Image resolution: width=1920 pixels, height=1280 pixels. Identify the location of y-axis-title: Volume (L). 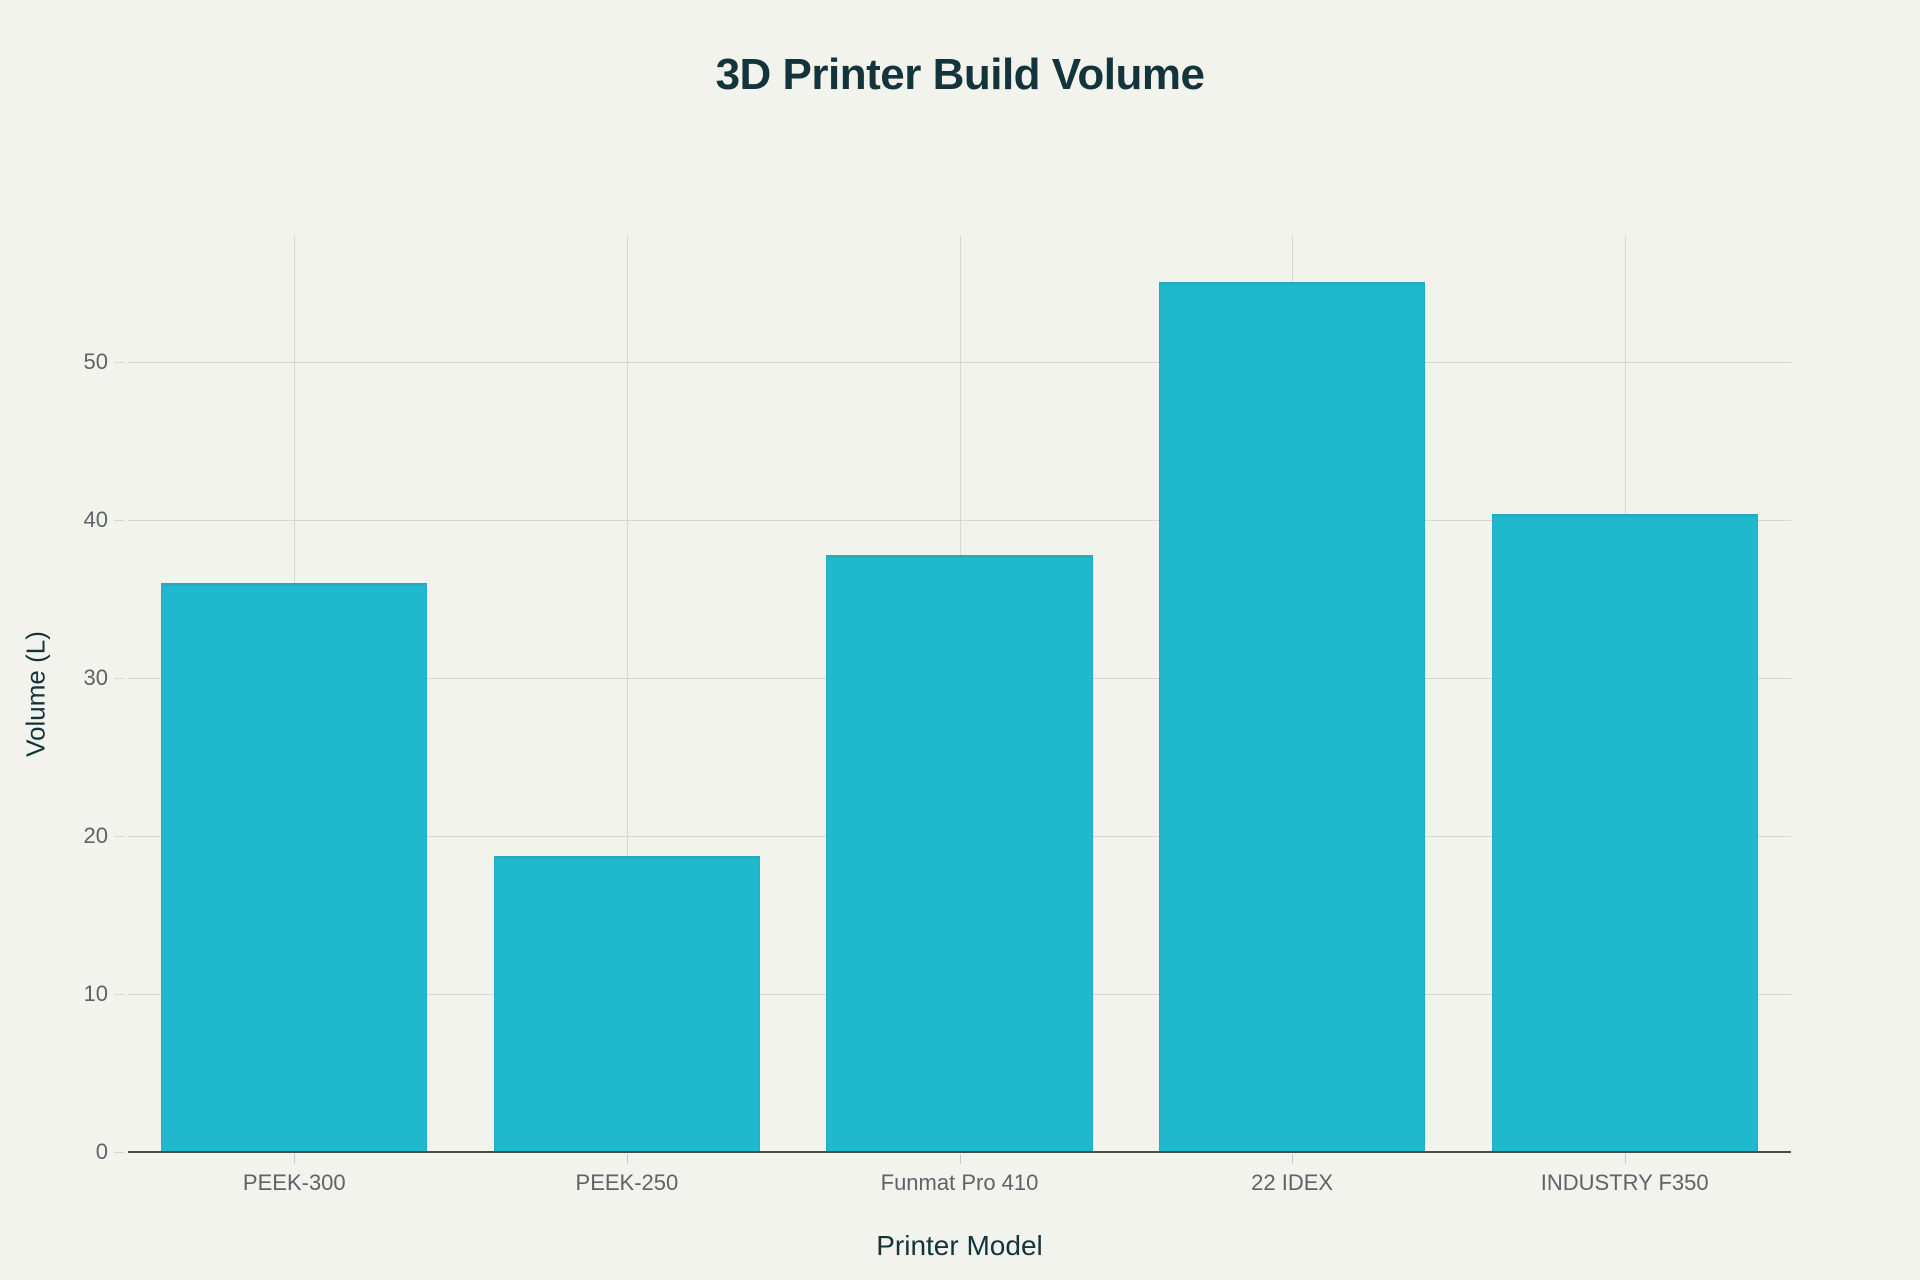
(35, 694).